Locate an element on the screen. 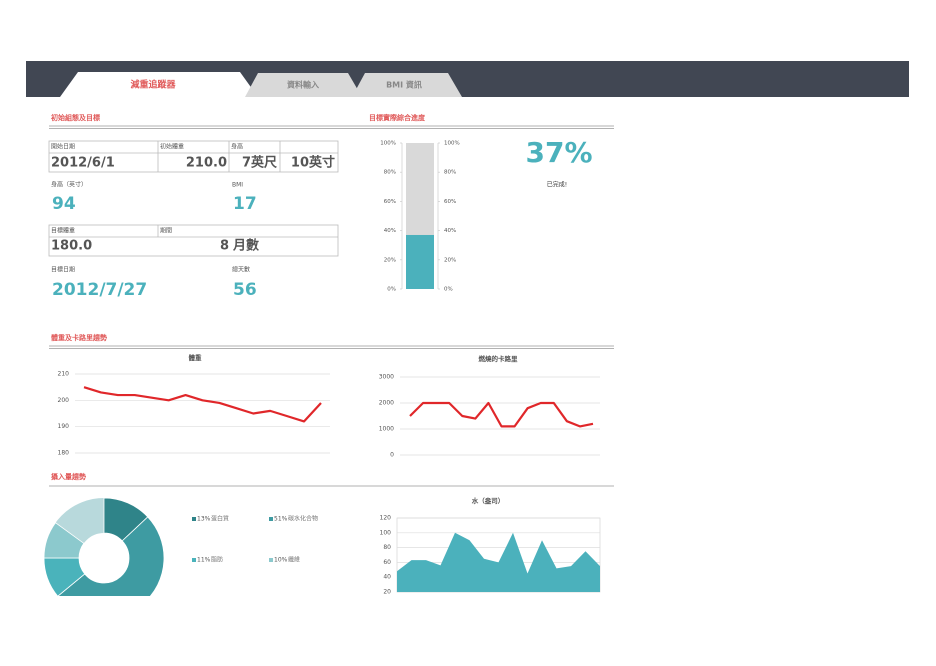  y-tick-label: 120 is located at coordinates (386, 518).